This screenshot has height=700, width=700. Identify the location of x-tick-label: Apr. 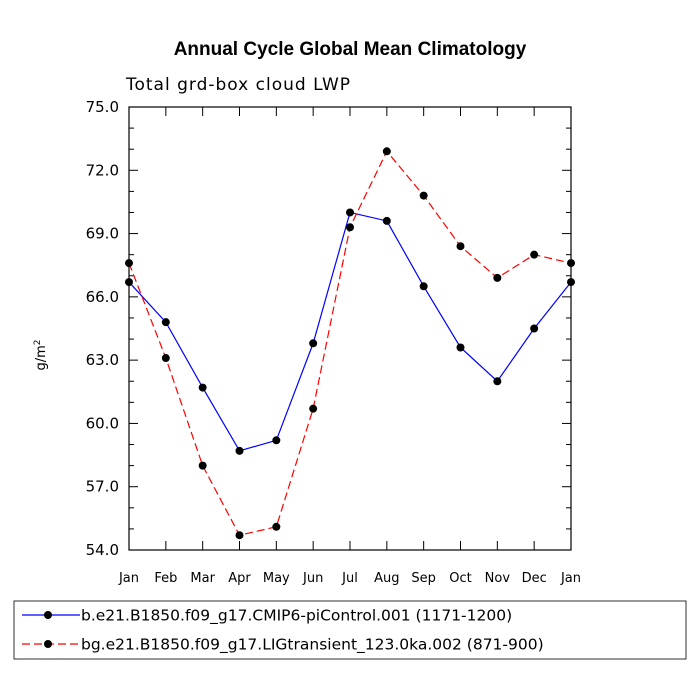
(239, 578).